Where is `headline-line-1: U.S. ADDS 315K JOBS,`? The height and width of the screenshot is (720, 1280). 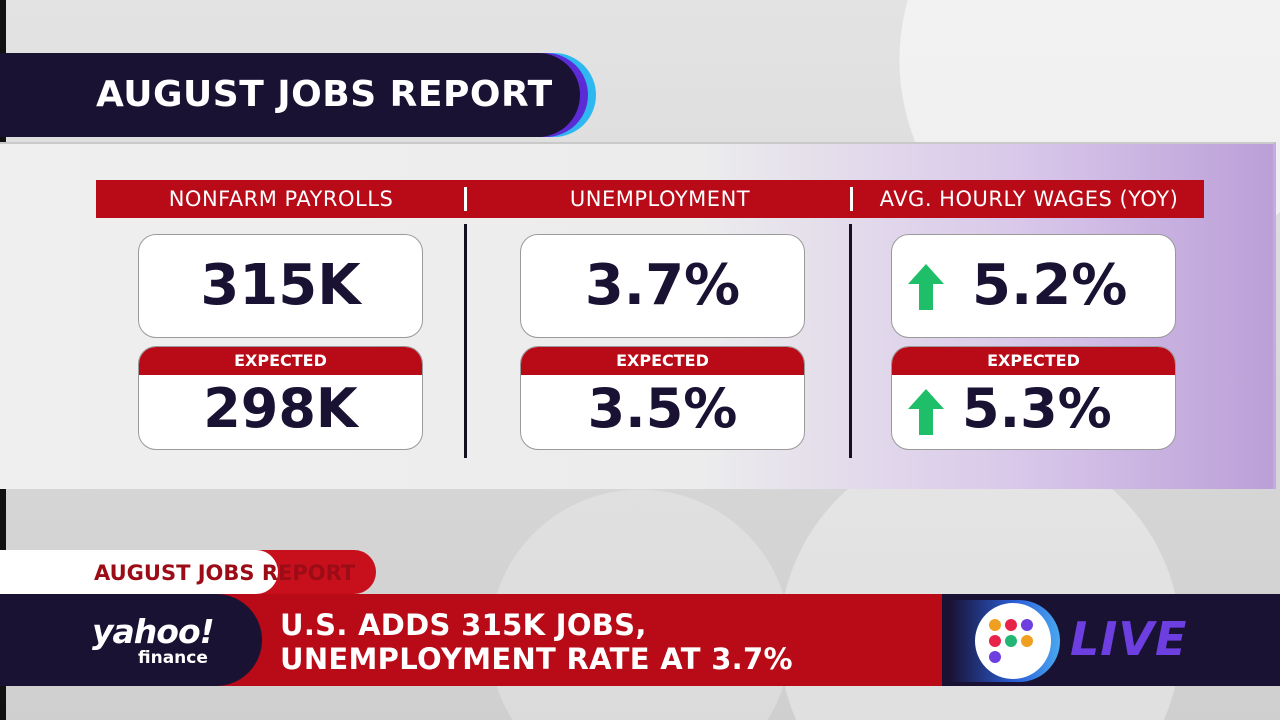
headline-line-1: U.S. ADDS 315K JOBS, is located at coordinates (463, 625).